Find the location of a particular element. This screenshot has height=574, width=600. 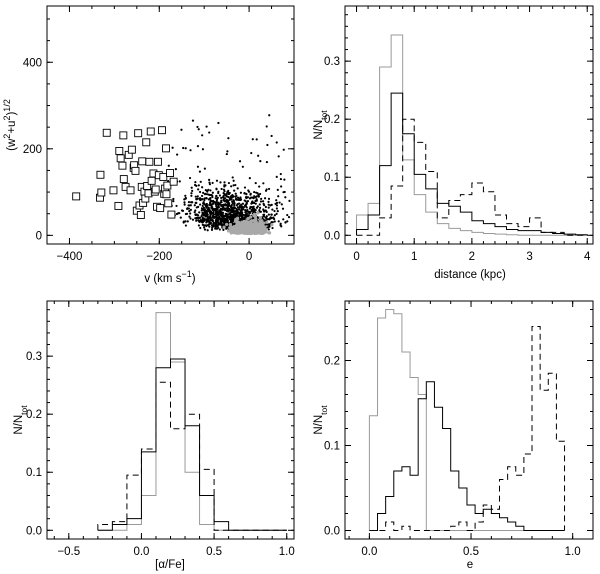

y-axis-label: (w2+u2)1/2 is located at coordinates (10, 125).